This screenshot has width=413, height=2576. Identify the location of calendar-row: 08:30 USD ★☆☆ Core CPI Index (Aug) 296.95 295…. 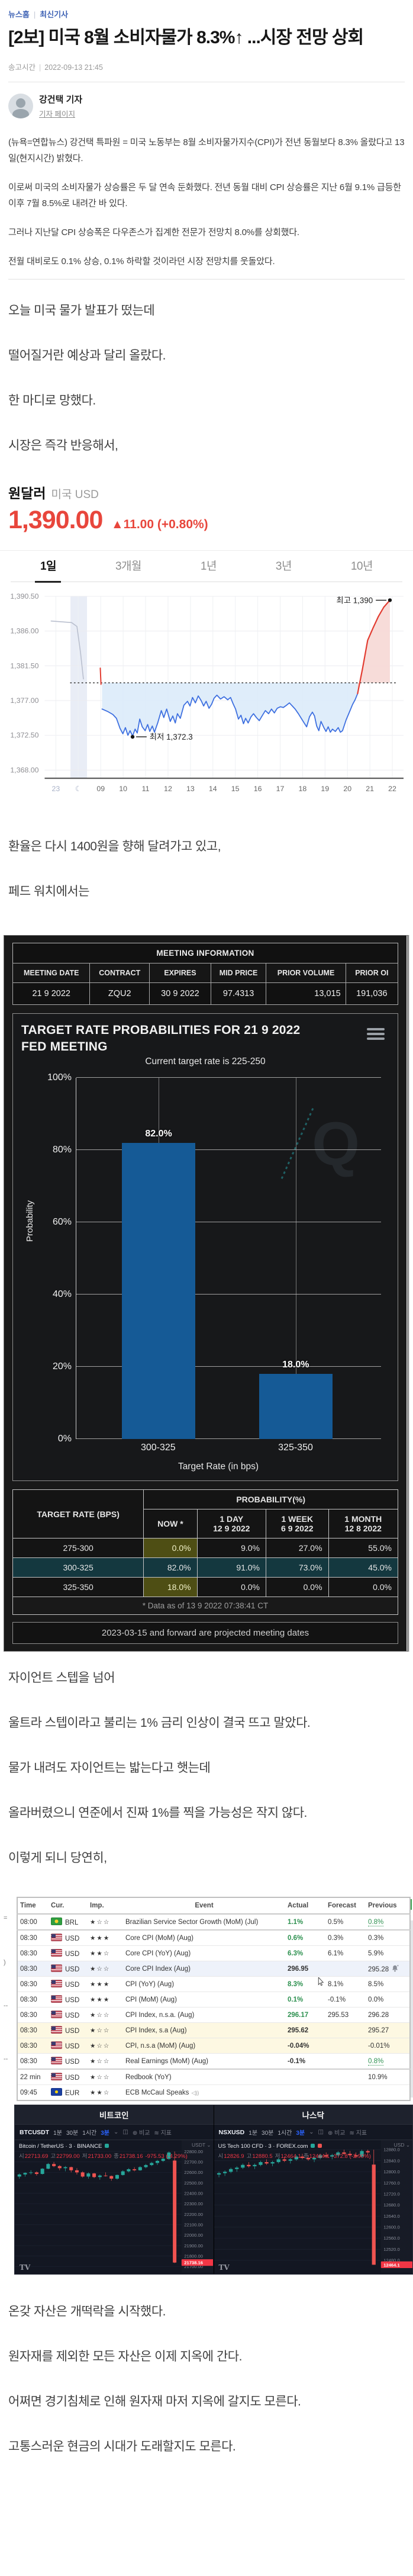
(214, 1969).